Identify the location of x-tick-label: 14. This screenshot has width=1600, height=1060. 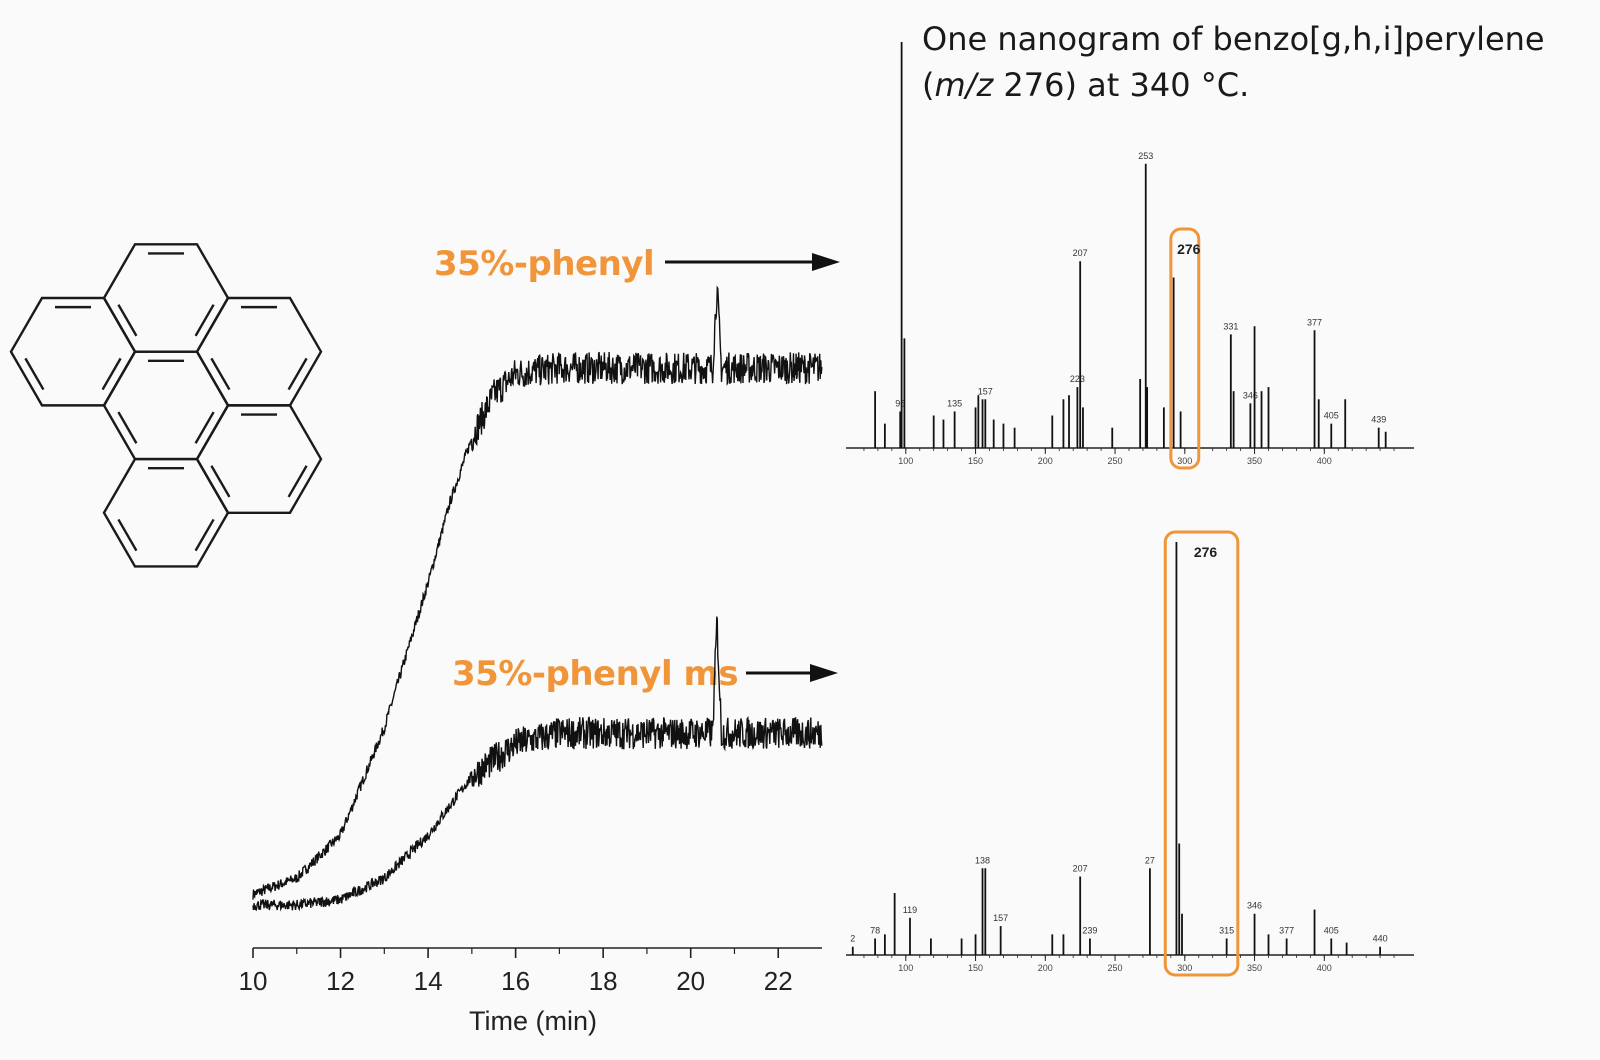
(428, 981).